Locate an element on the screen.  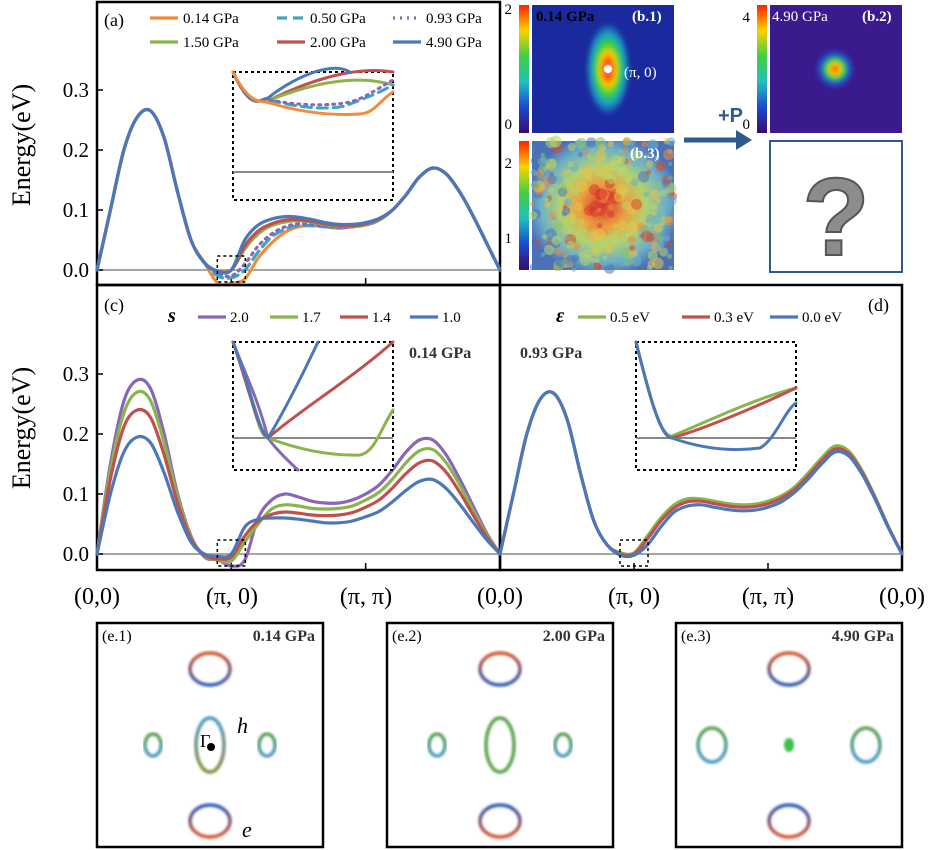
electron-pocket-top is located at coordinates (210, 669).